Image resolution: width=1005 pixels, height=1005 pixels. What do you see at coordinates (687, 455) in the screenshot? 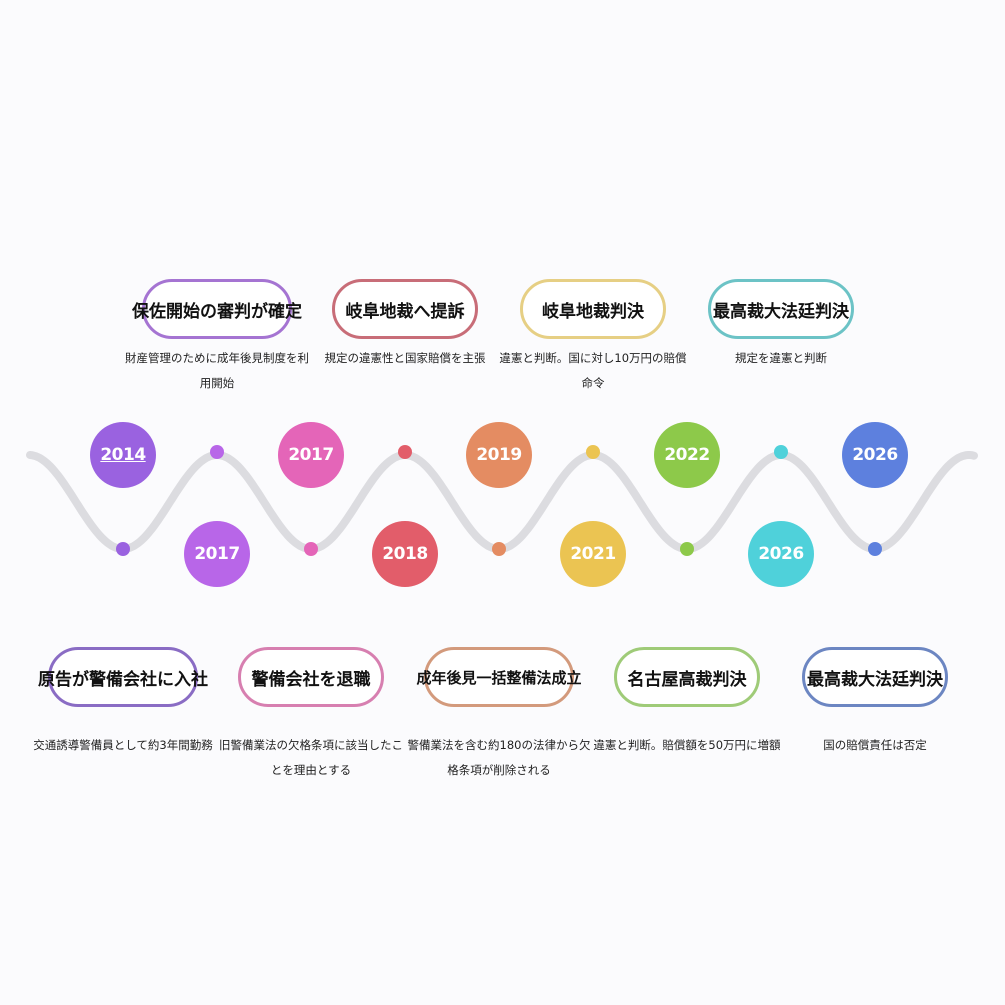
I see `year-circle: 2022` at bounding box center [687, 455].